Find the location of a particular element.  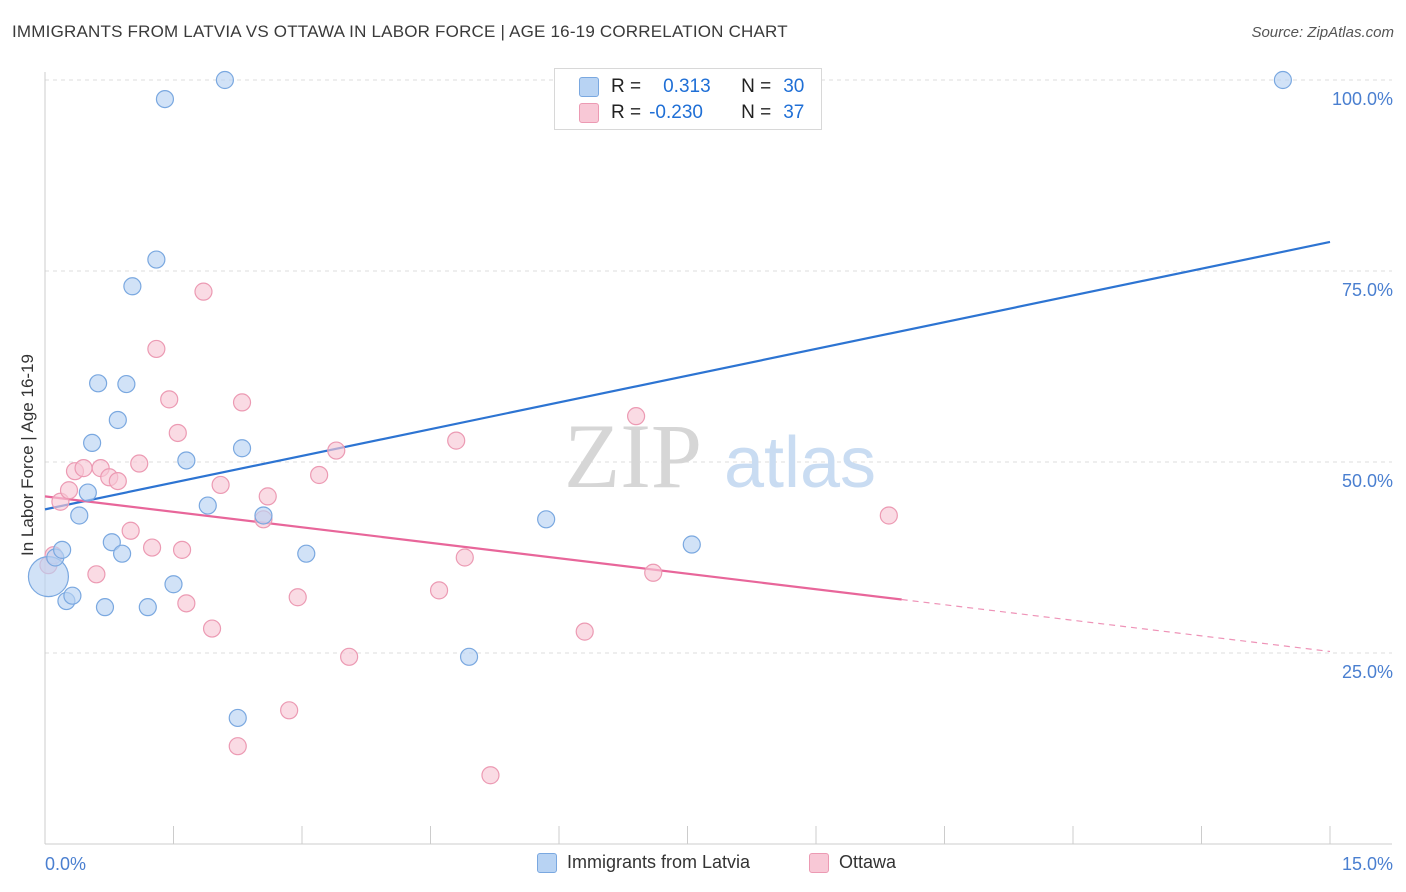

legend-row-latvia: R = 0.313 N = 30 is located at coordinates (691, 87).